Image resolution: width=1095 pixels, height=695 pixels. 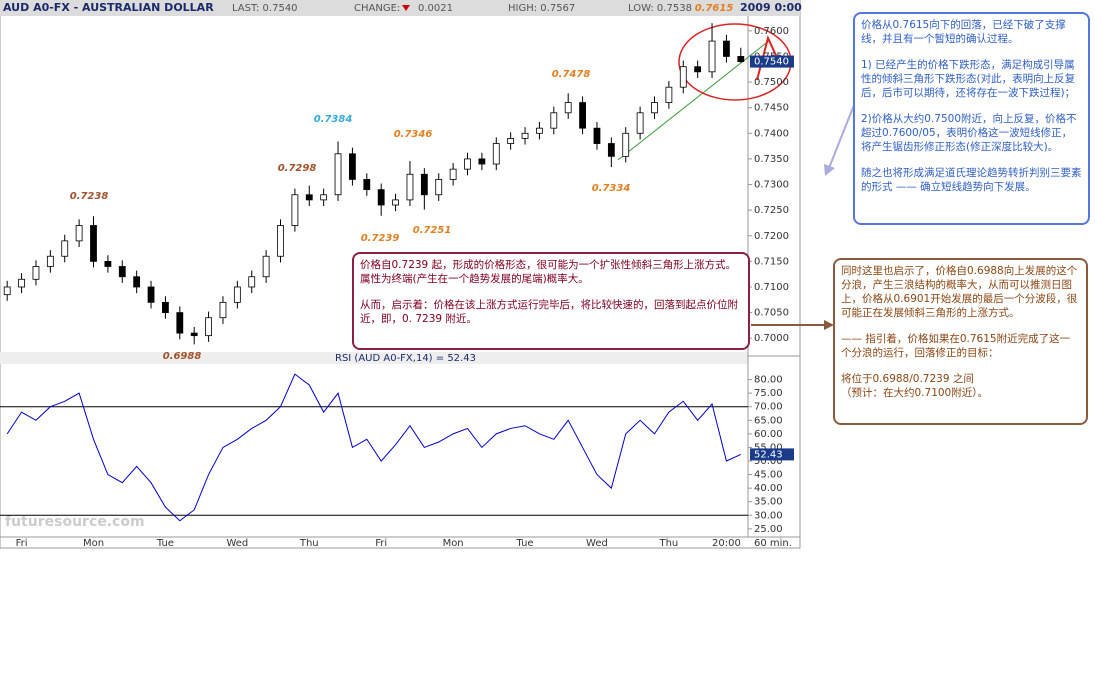 I want to click on y-tick-label: 0.7250, so click(x=771, y=210).